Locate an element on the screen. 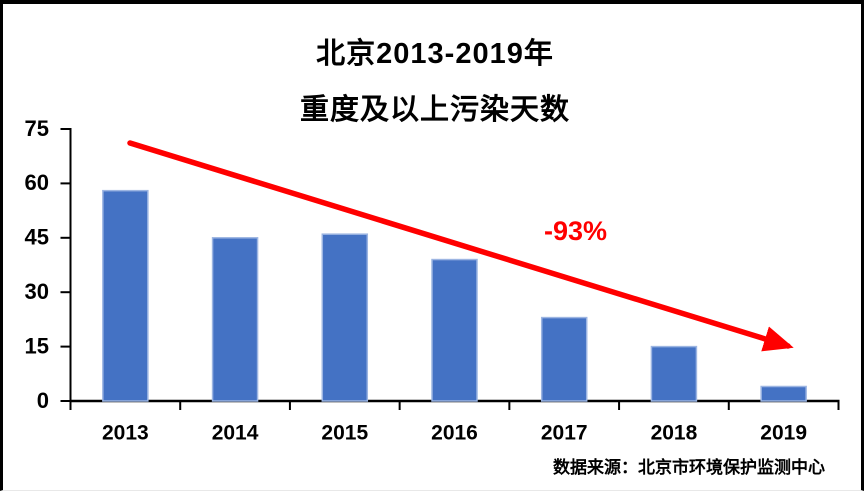  y-tick-label: 45 is located at coordinates (37, 237).